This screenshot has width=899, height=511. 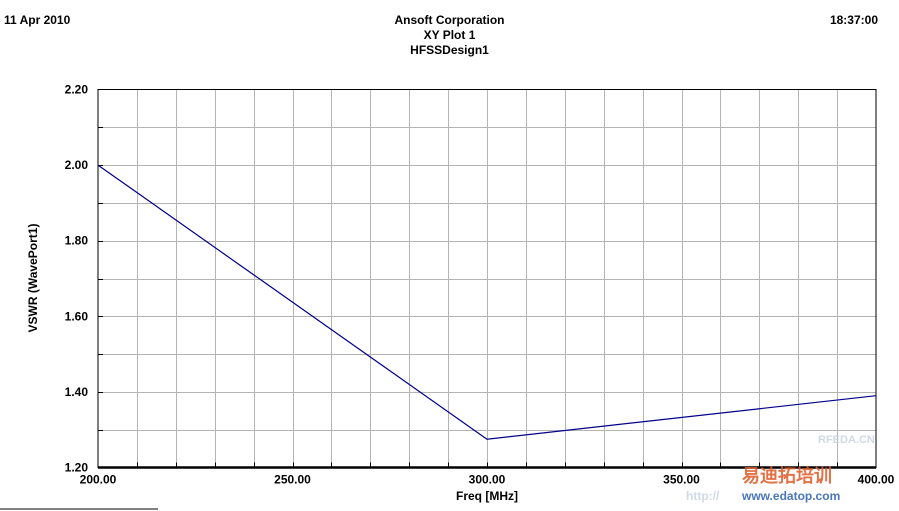 What do you see at coordinates (33, 278) in the screenshot?
I see `y-axis-label: VSWR (WavePort1)` at bounding box center [33, 278].